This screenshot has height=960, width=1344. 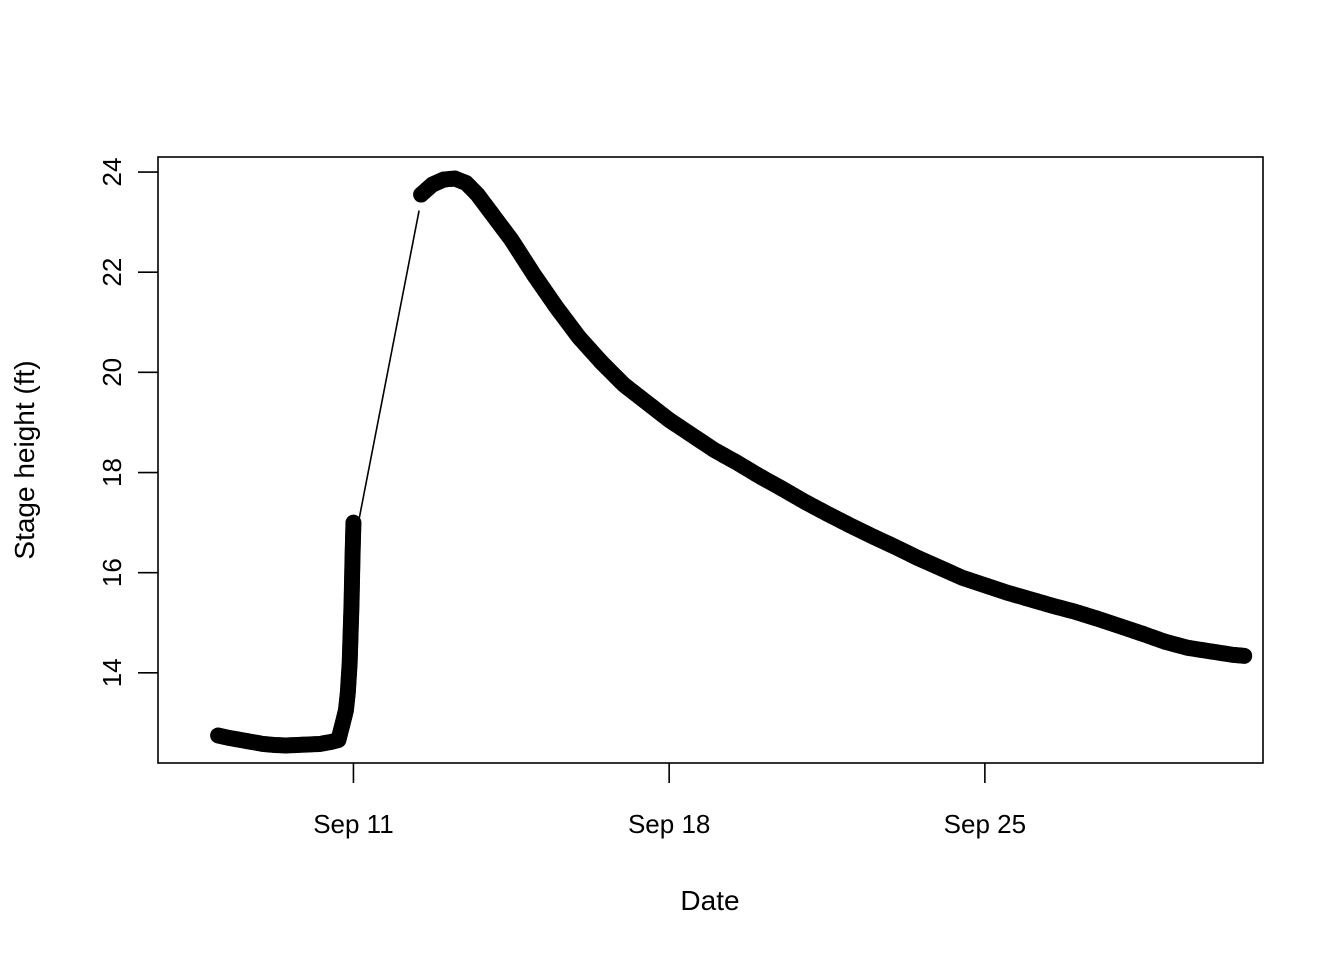 I want to click on gap-line, so click(x=387, y=371).